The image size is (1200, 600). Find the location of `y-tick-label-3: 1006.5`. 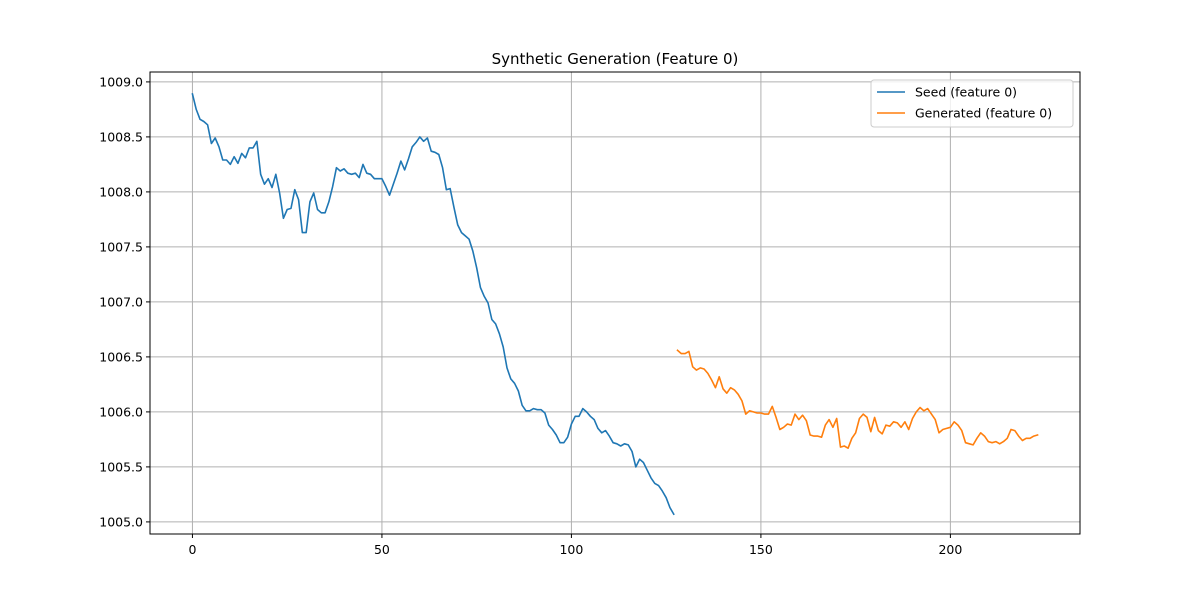

y-tick-label-3: 1006.5 is located at coordinates (121, 356).